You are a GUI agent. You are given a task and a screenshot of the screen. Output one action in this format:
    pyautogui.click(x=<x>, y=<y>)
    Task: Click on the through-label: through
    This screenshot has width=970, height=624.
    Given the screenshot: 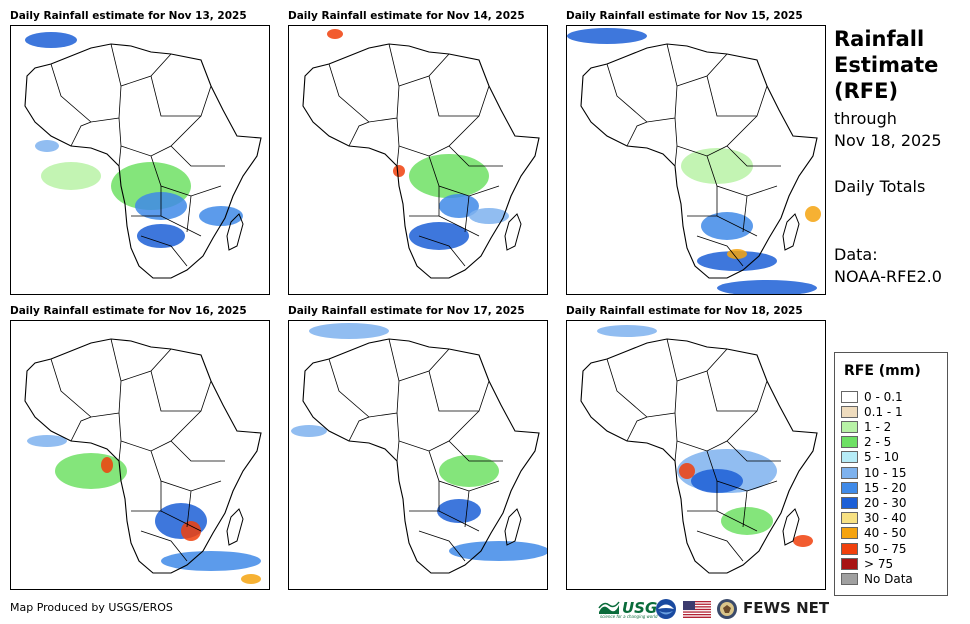 What is the action you would take?
    pyautogui.click(x=865, y=118)
    